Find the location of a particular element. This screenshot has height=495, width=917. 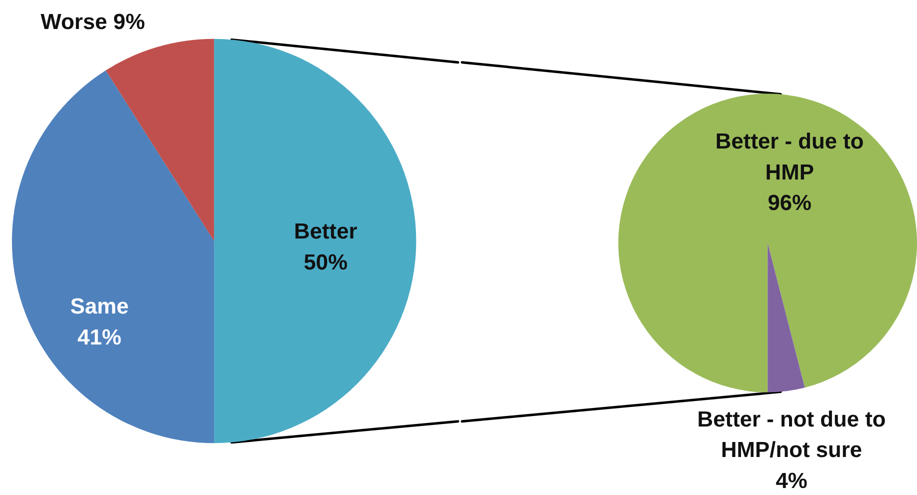

data-label: 41% is located at coordinates (100, 337).